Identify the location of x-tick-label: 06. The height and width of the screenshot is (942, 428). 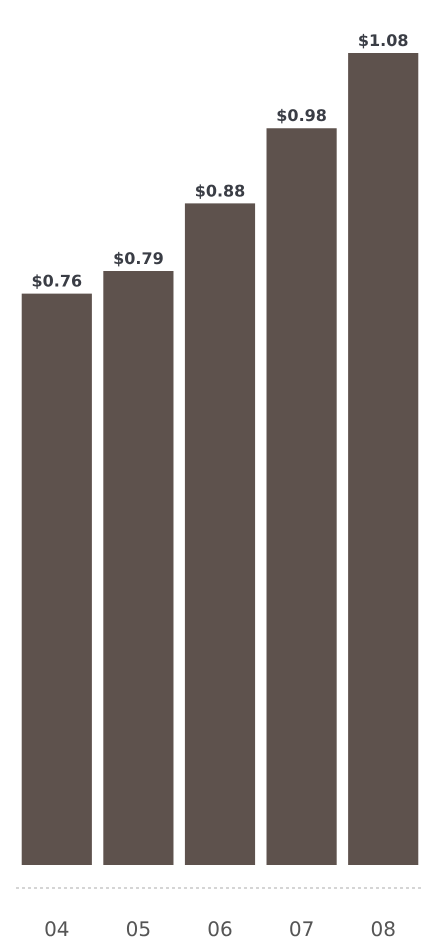
(220, 929).